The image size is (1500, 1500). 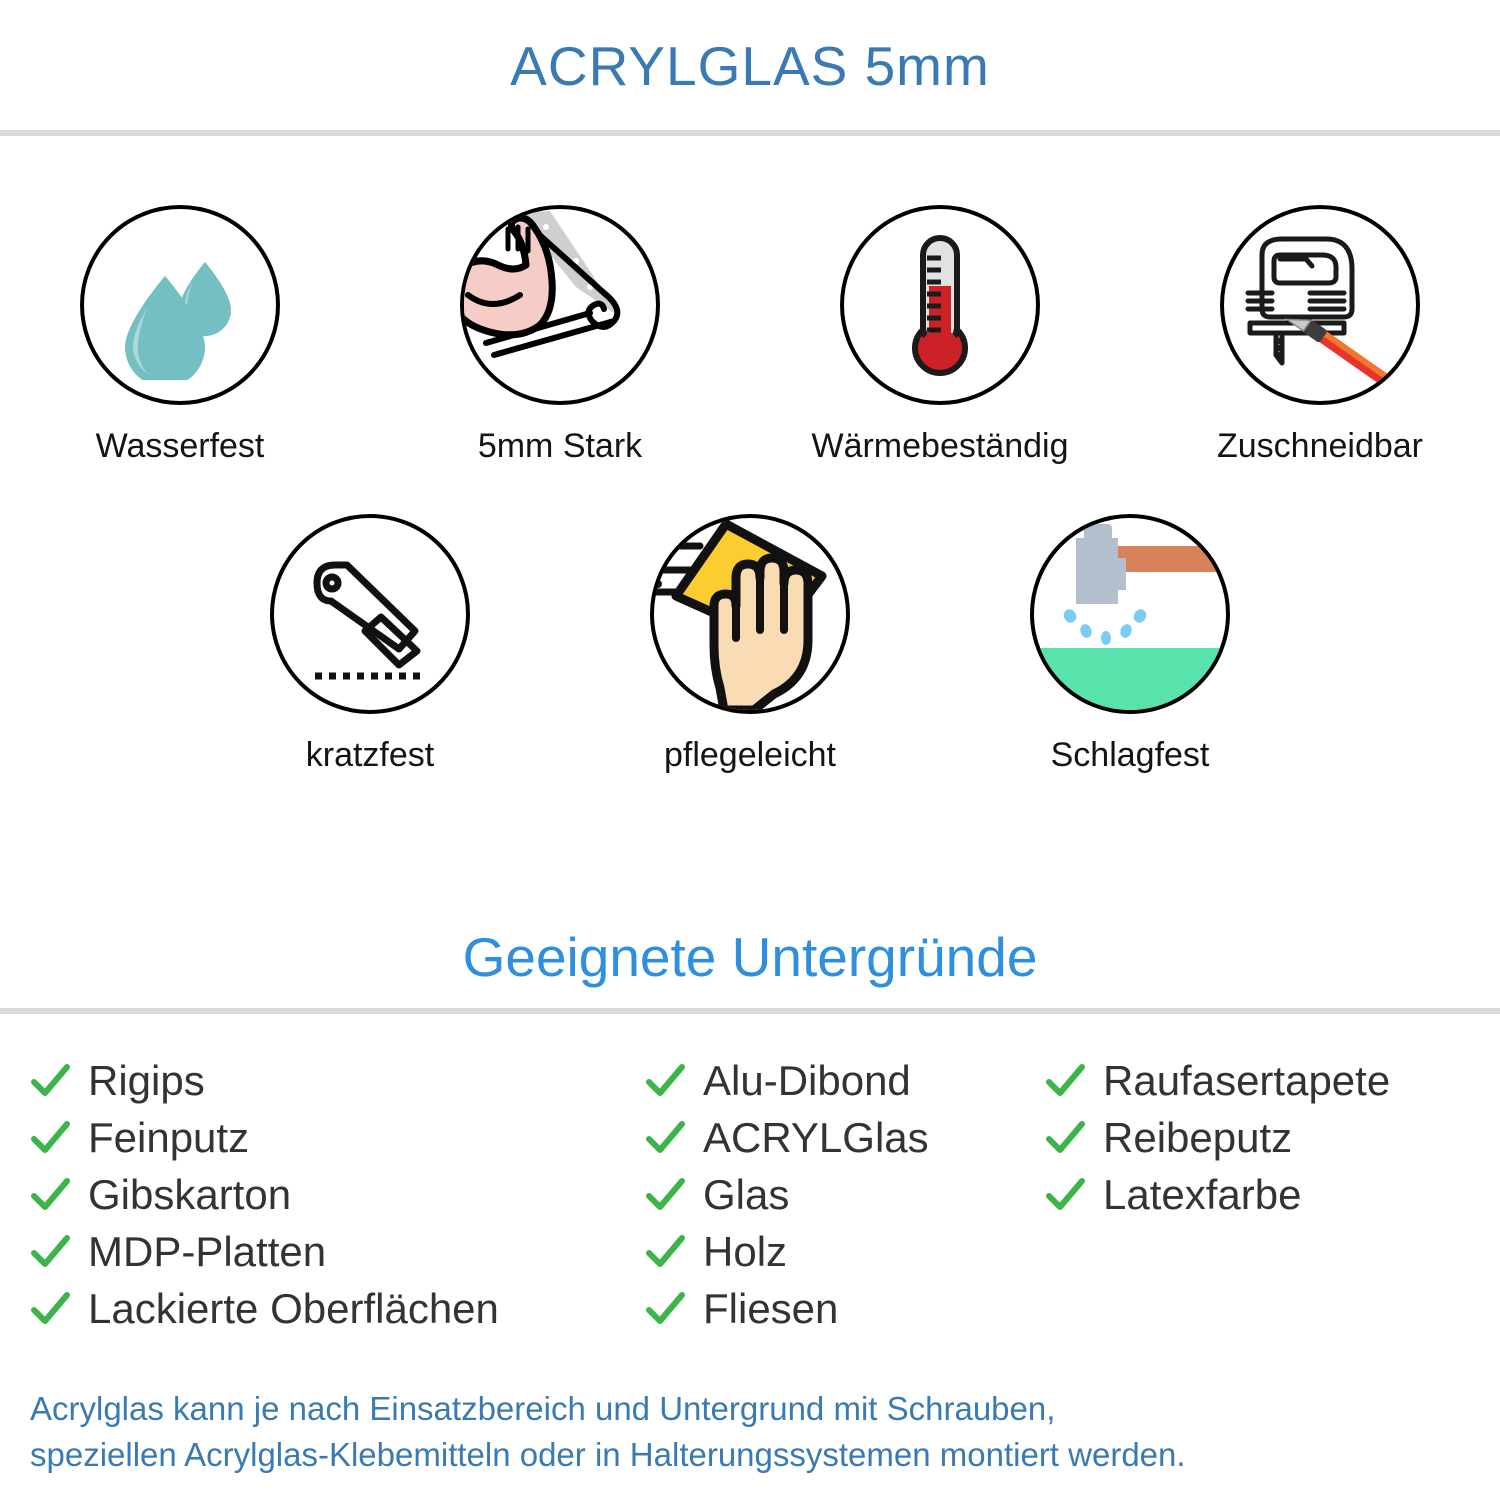 What do you see at coordinates (335, 1137) in the screenshot?
I see `list-item: Feinputz` at bounding box center [335, 1137].